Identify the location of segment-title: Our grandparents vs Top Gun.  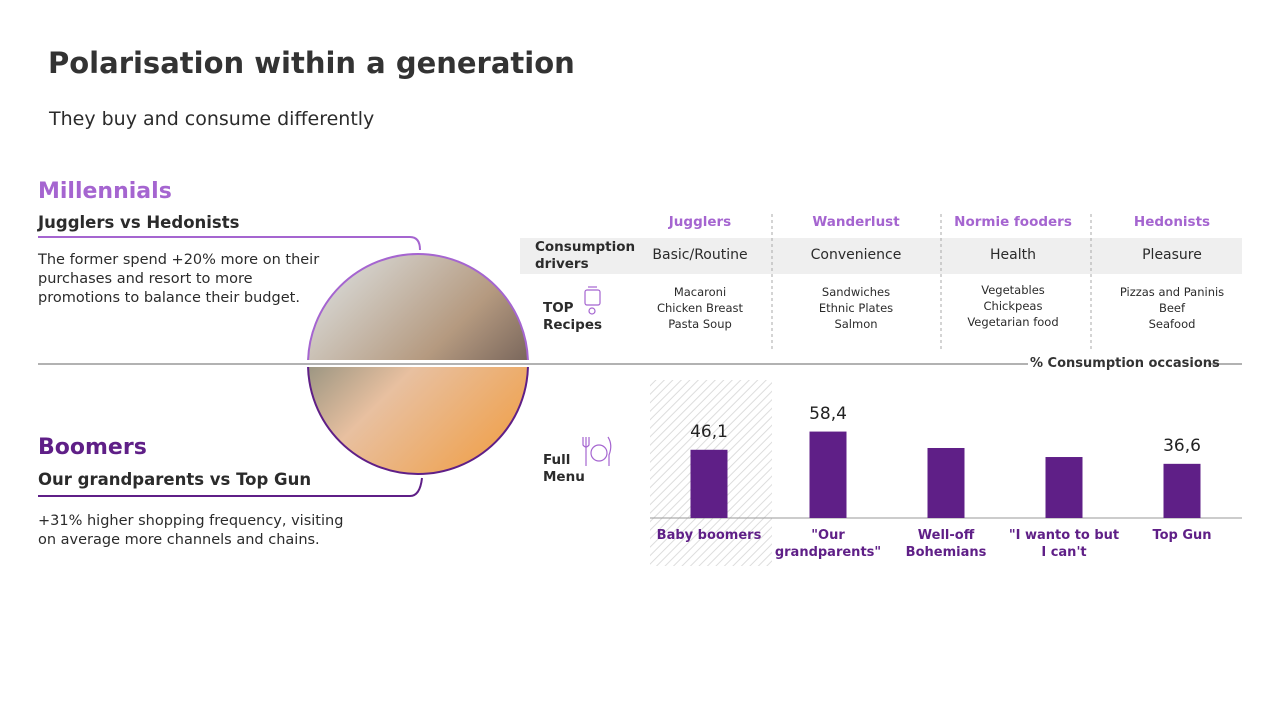
(175, 479).